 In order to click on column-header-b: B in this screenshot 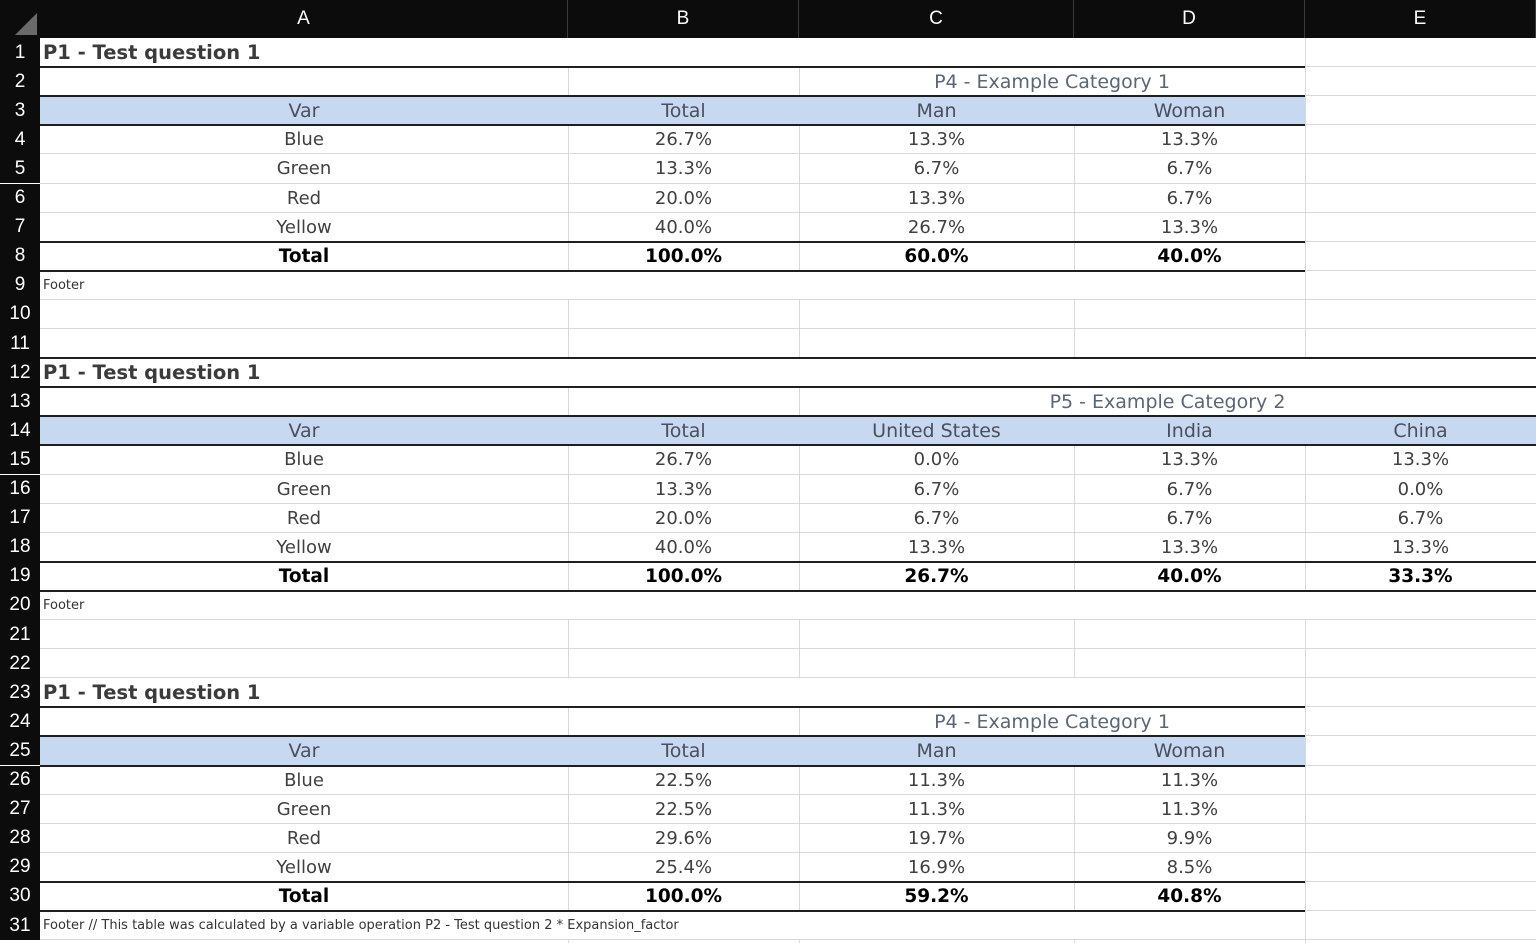, I will do `click(683, 19)`.